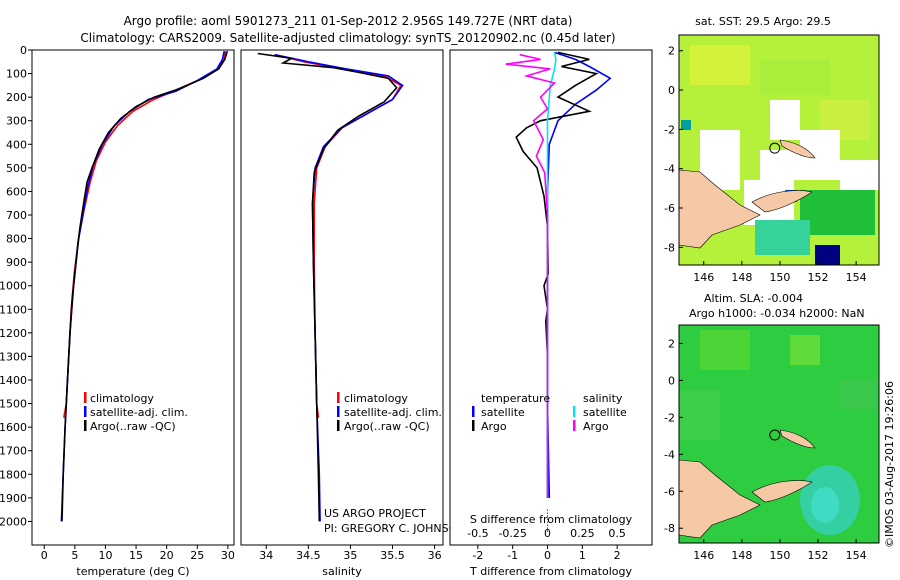 Image resolution: width=900 pixels, height=580 pixels. I want to click on depth-tick-label: 1400, so click(13, 380).